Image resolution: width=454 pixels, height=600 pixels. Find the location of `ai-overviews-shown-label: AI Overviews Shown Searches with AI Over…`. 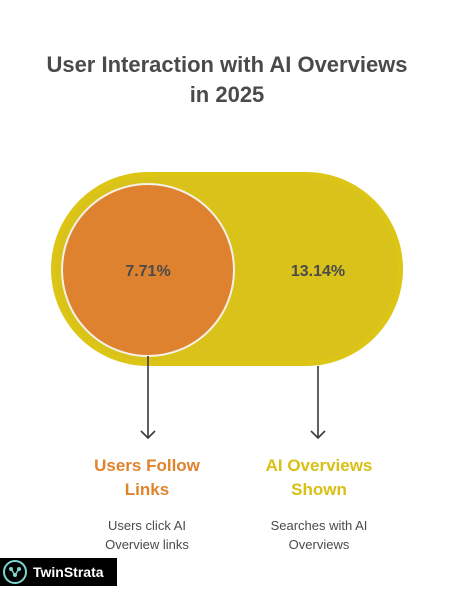

ai-overviews-shown-label: AI Overviews Shown Searches with AI Over… is located at coordinates (319, 504).